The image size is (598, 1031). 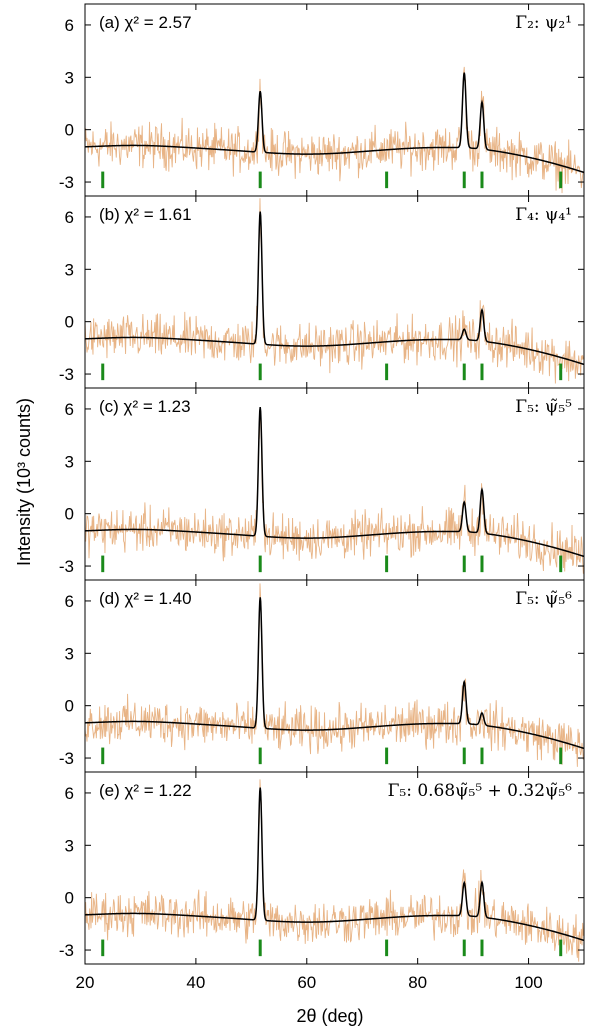 What do you see at coordinates (145, 22) in the screenshot?
I see `panel-chi2-label: (a) χ² = 2.57` at bounding box center [145, 22].